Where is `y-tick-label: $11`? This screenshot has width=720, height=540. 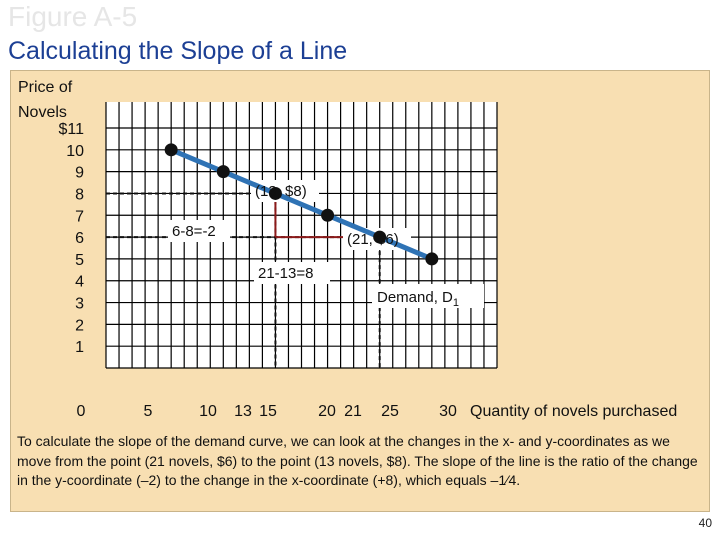 y-tick-label: $11 is located at coordinates (71, 129).